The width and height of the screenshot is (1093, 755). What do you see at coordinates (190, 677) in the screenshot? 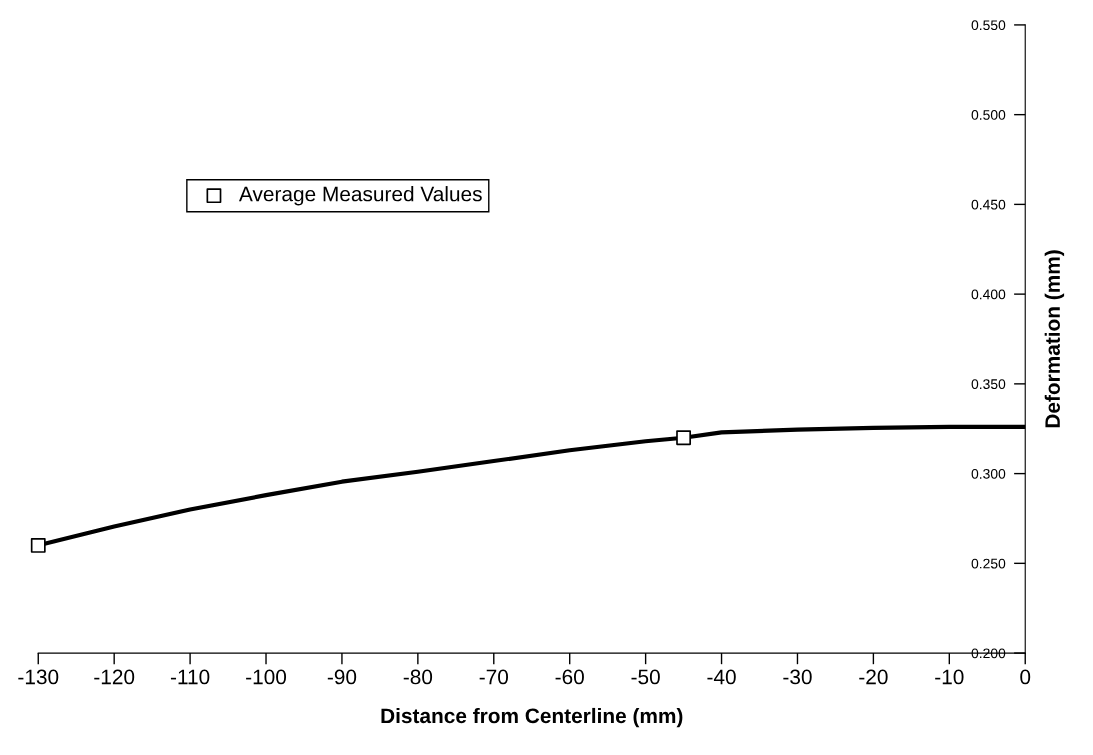
I see `x-tick-label: -110` at bounding box center [190, 677].